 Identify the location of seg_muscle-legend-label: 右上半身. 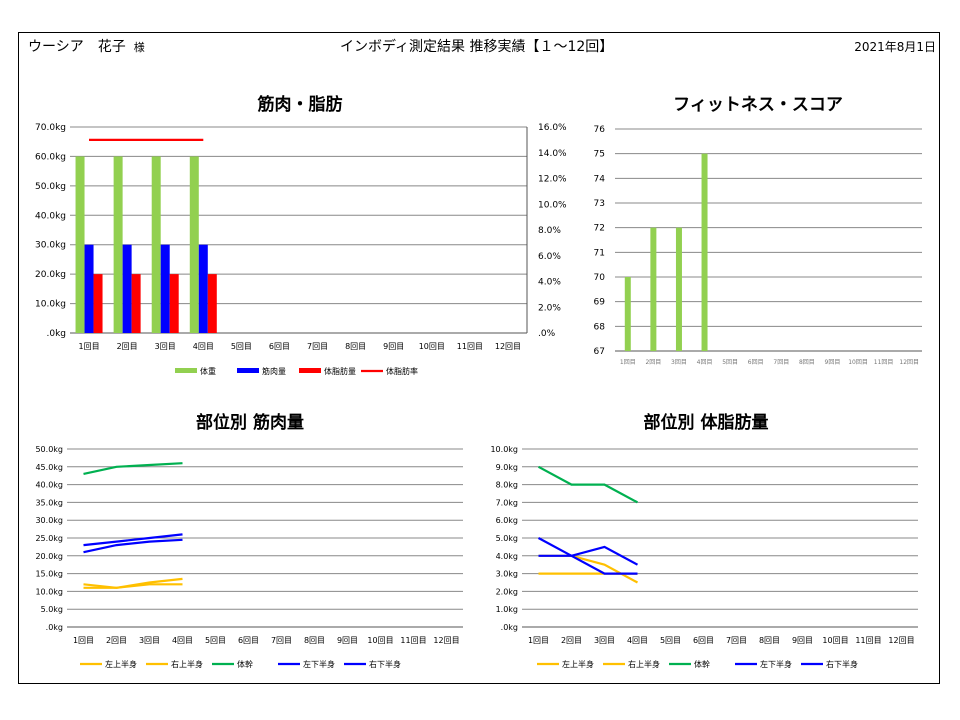
(187, 664).